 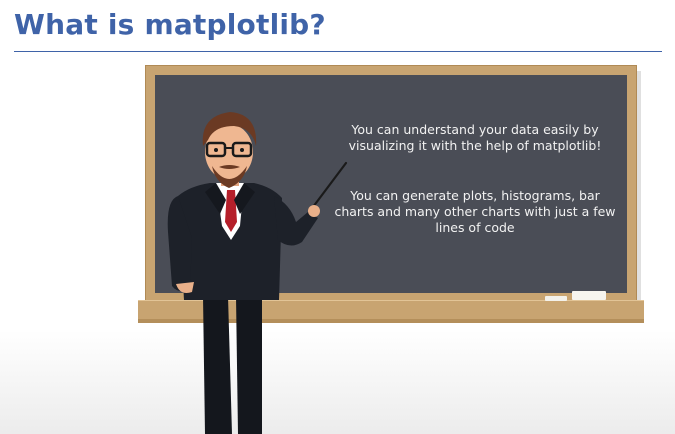 What do you see at coordinates (391, 309) in the screenshot?
I see `chalkboard-ledge` at bounding box center [391, 309].